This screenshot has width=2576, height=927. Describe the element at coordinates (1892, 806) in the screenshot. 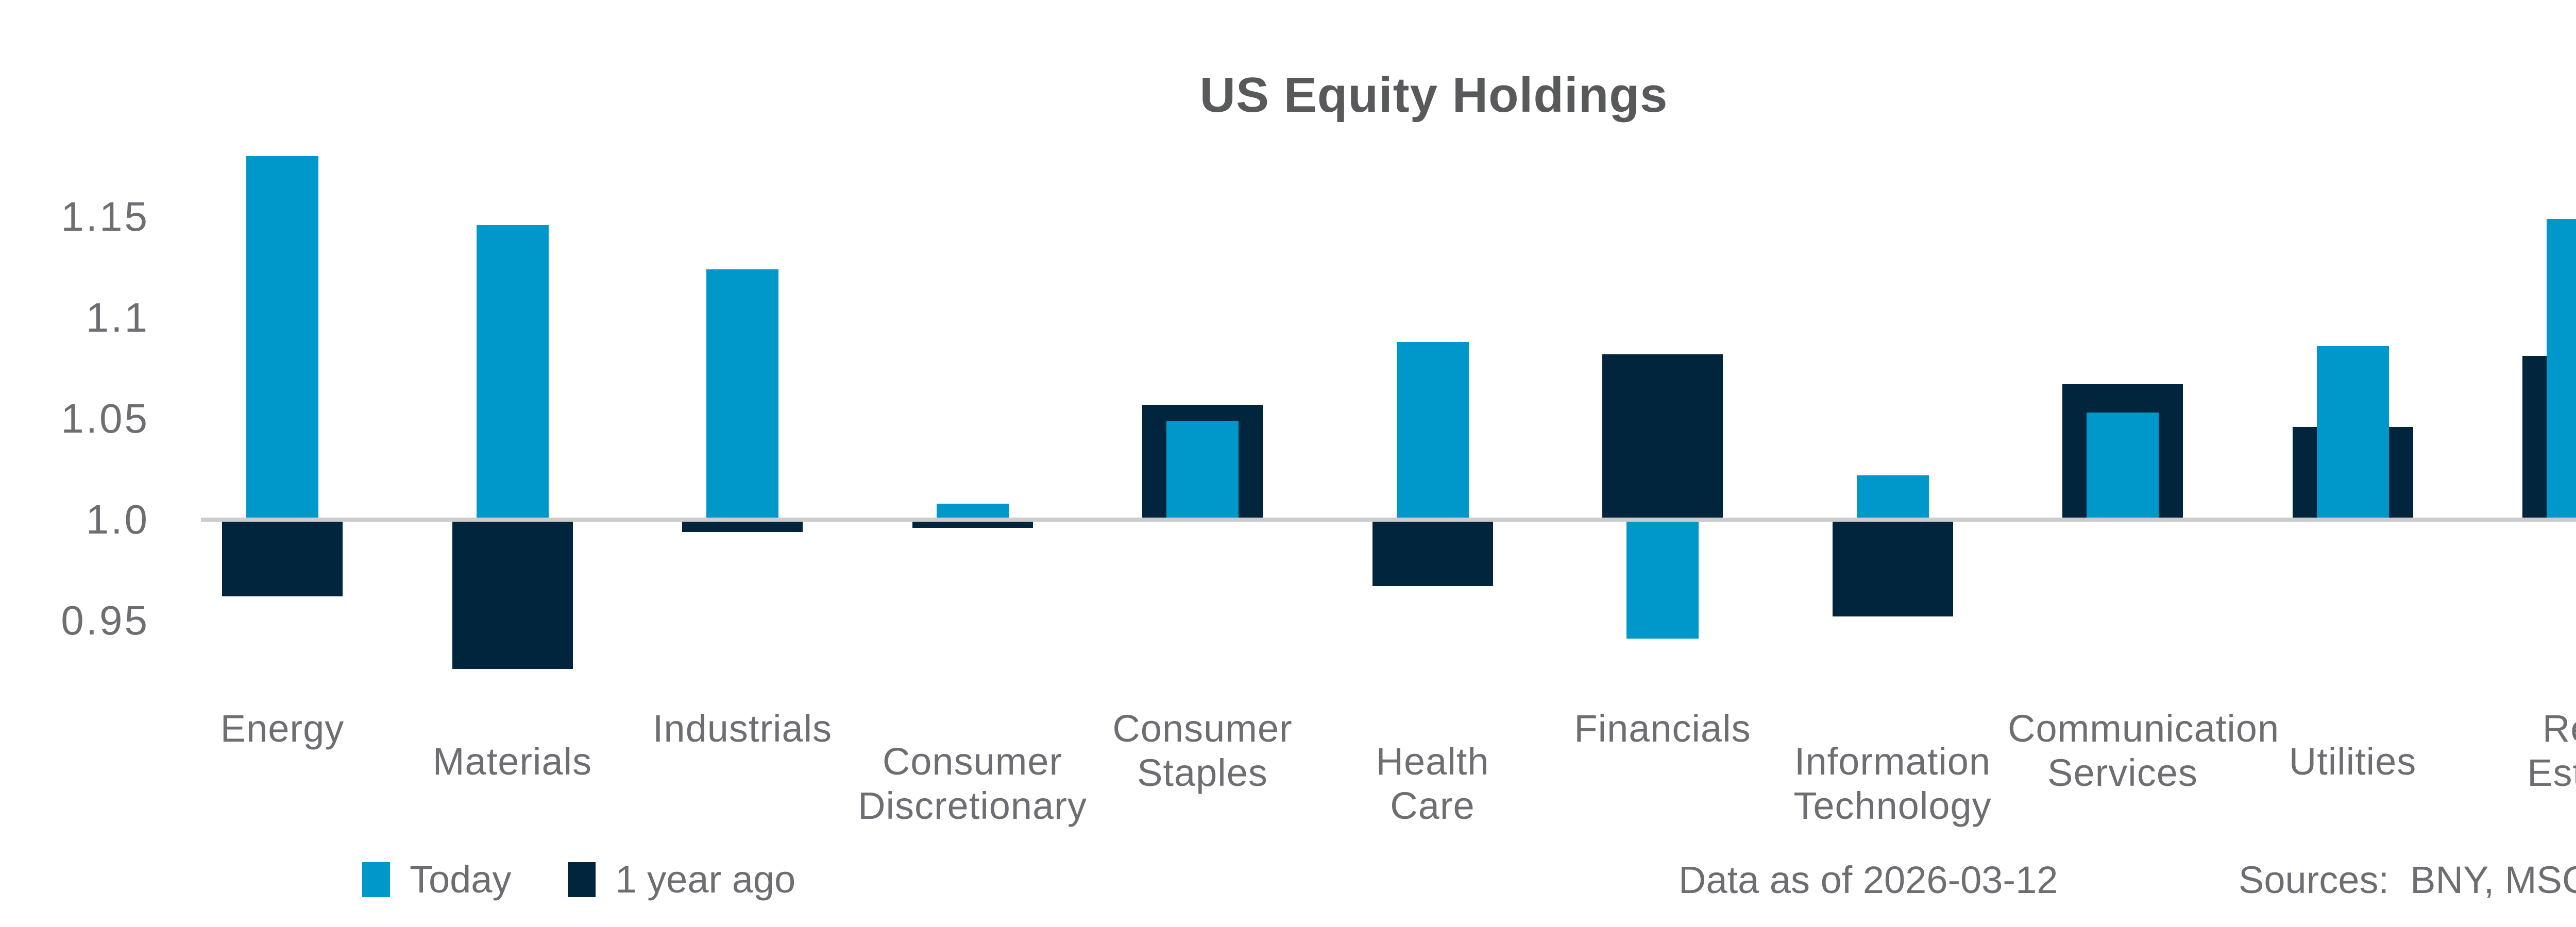

I see `category-label-line: Technology` at that location.